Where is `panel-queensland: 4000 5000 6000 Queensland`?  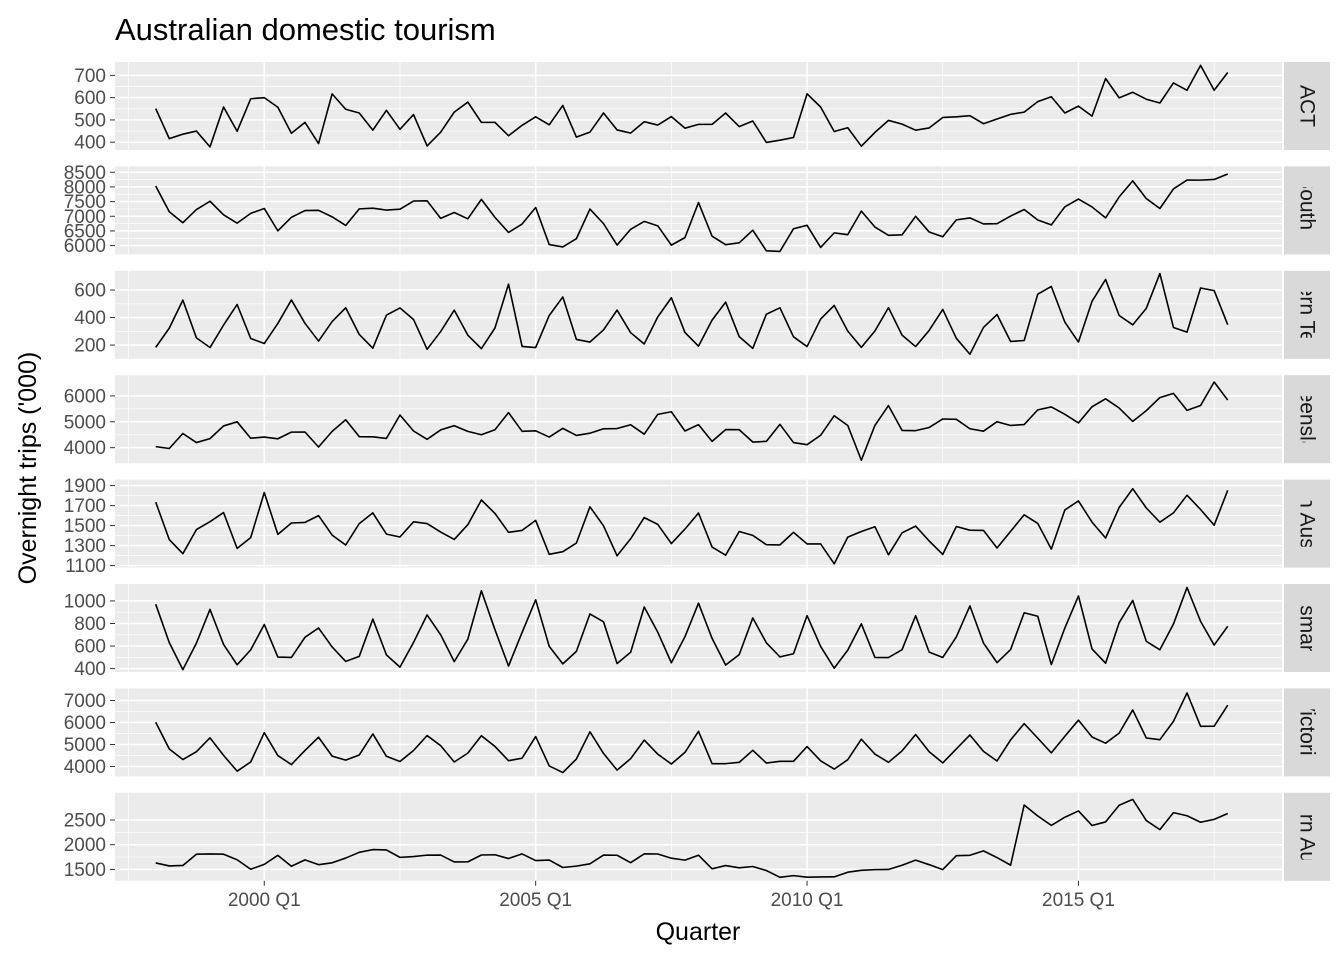 panel-queensland: 4000 5000 6000 Queensland is located at coordinates (697, 419).